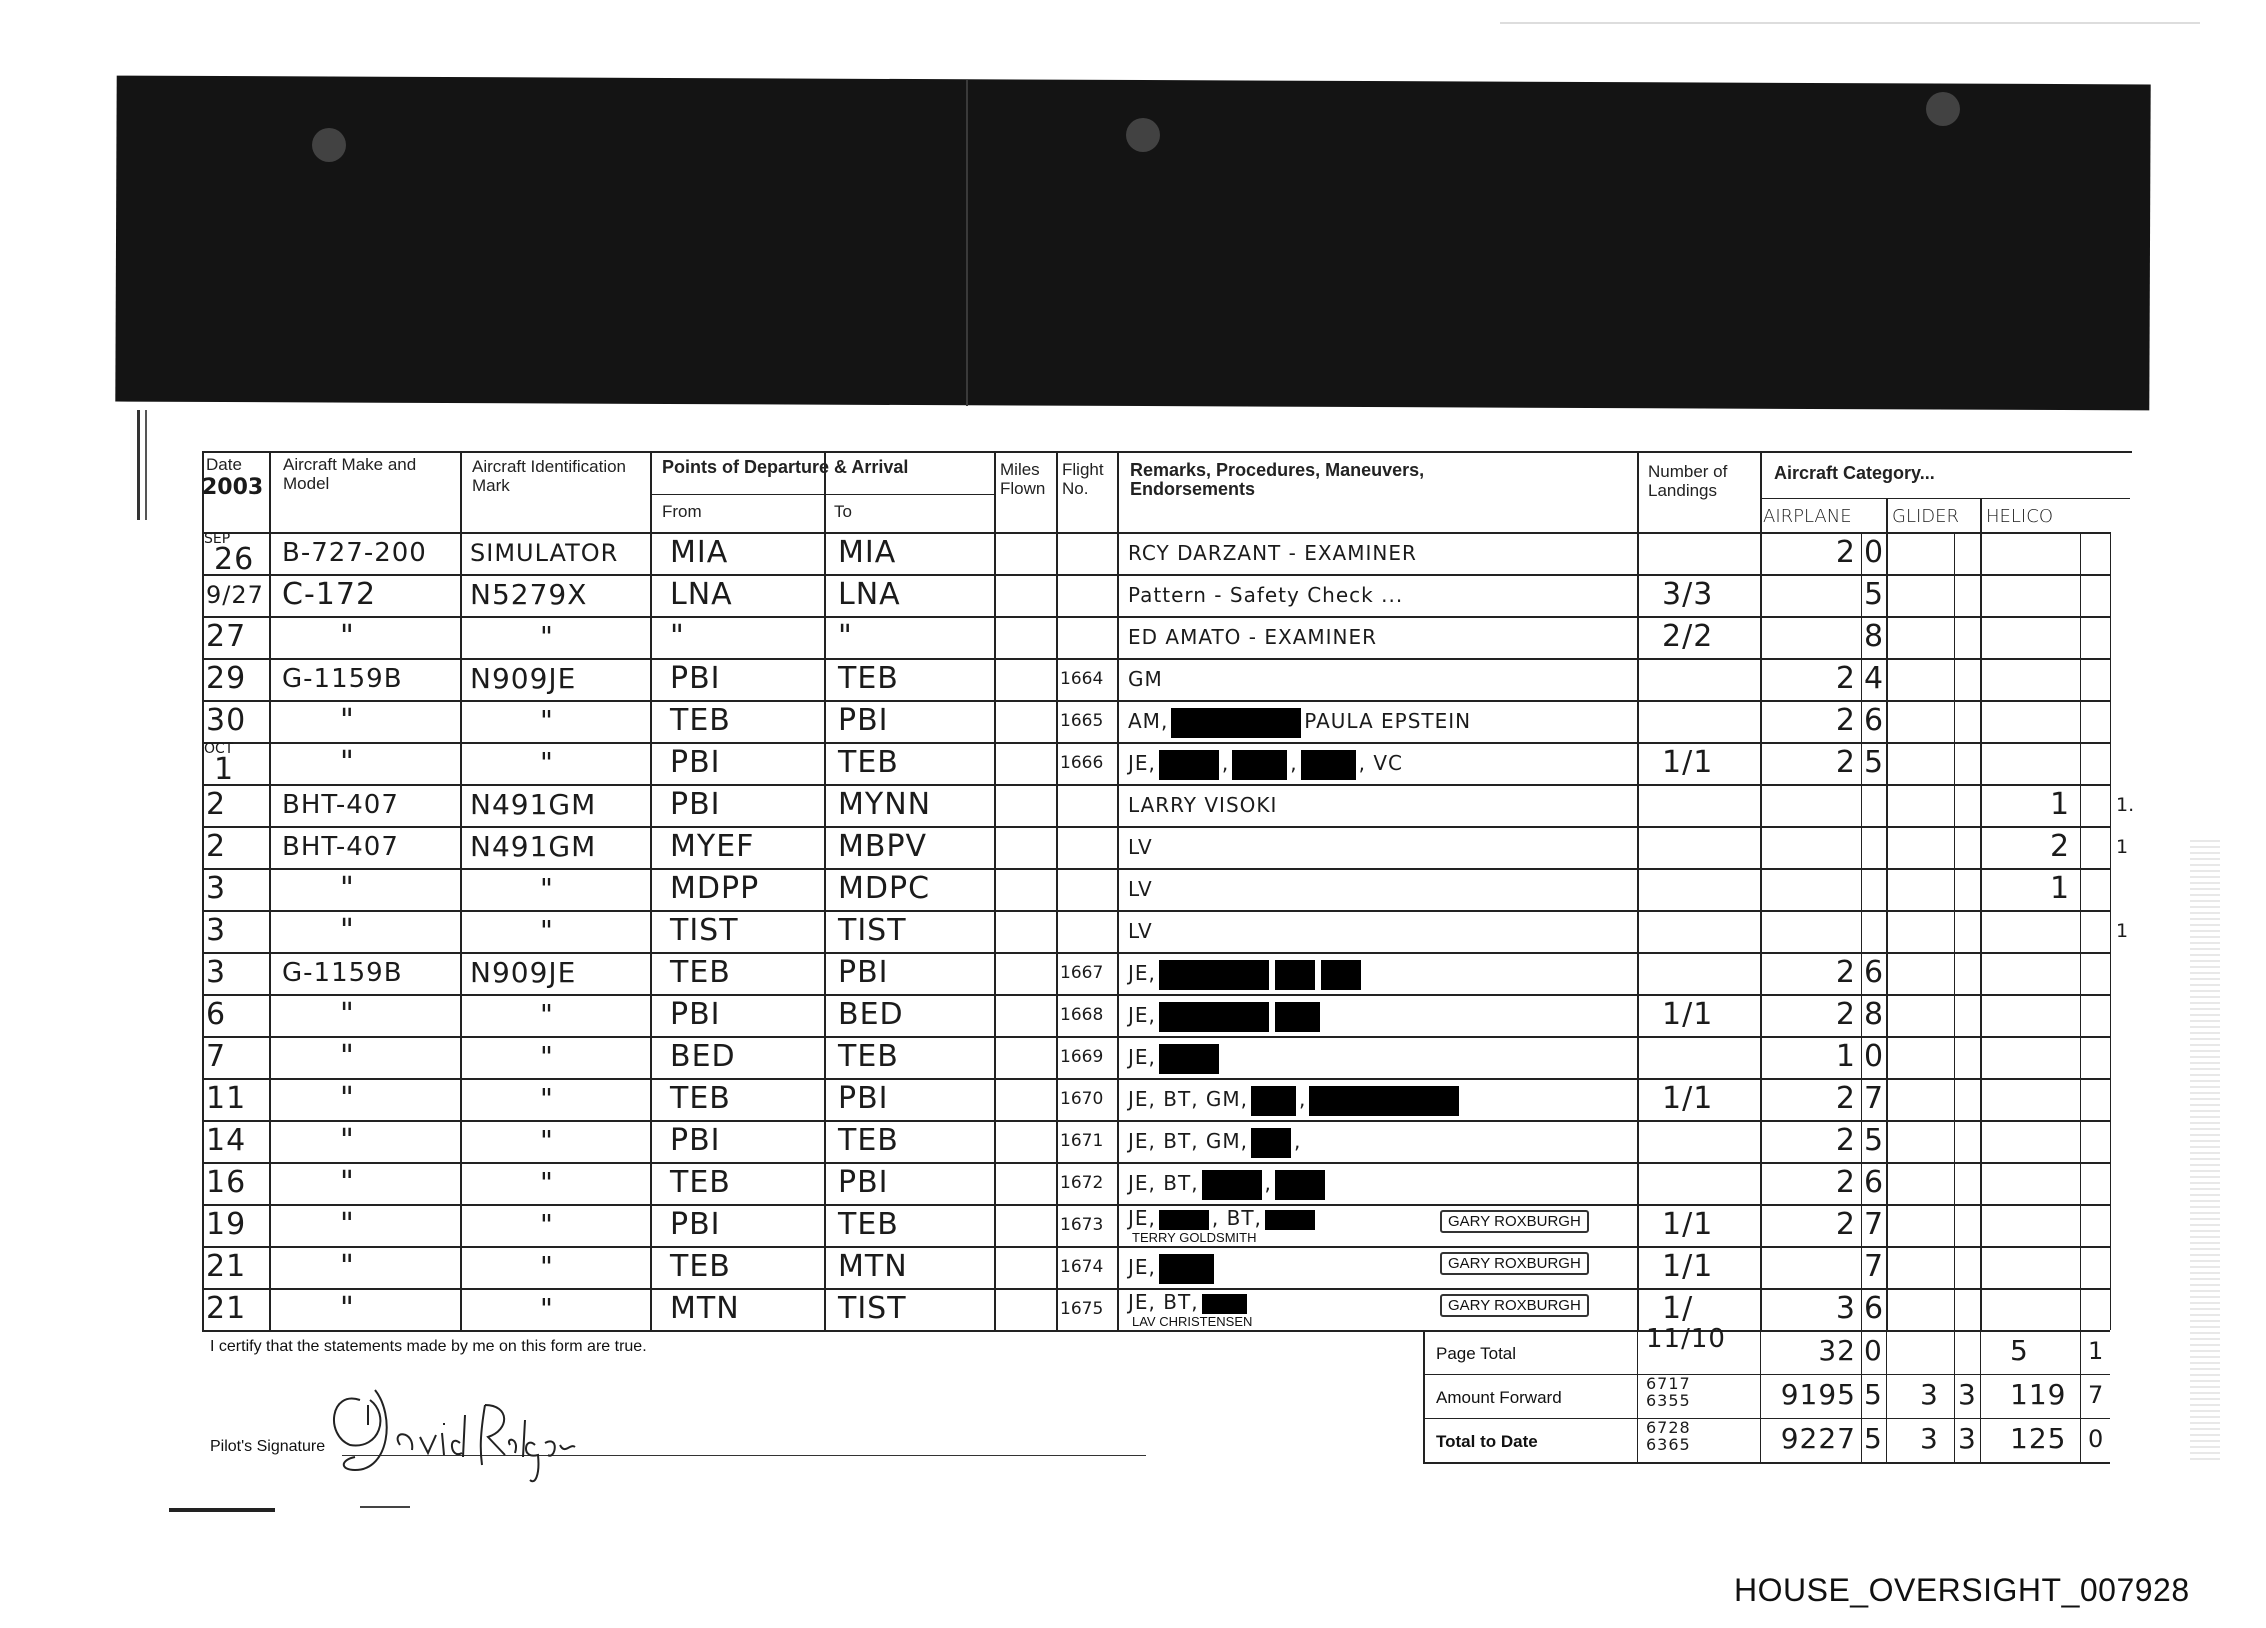  I want to click on header-year: 2003, so click(233, 487).